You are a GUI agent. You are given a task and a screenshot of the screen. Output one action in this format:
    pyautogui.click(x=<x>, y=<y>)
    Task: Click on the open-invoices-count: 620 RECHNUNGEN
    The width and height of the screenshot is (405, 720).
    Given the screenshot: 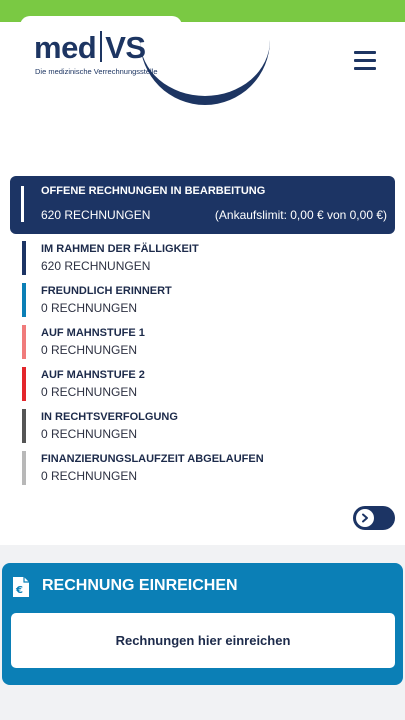 What is the action you would take?
    pyautogui.click(x=96, y=215)
    